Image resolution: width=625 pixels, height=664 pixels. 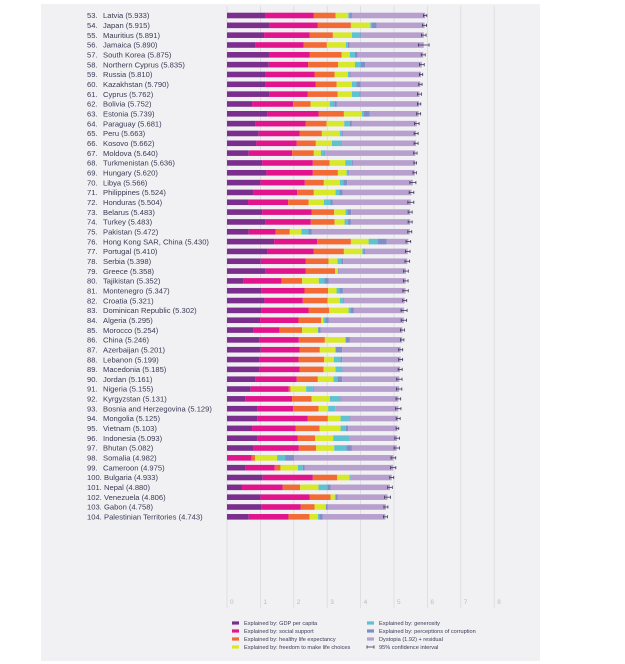 What do you see at coordinates (131, 477) in the screenshot?
I see `country-label: Bulgaria (4.933)` at bounding box center [131, 477].